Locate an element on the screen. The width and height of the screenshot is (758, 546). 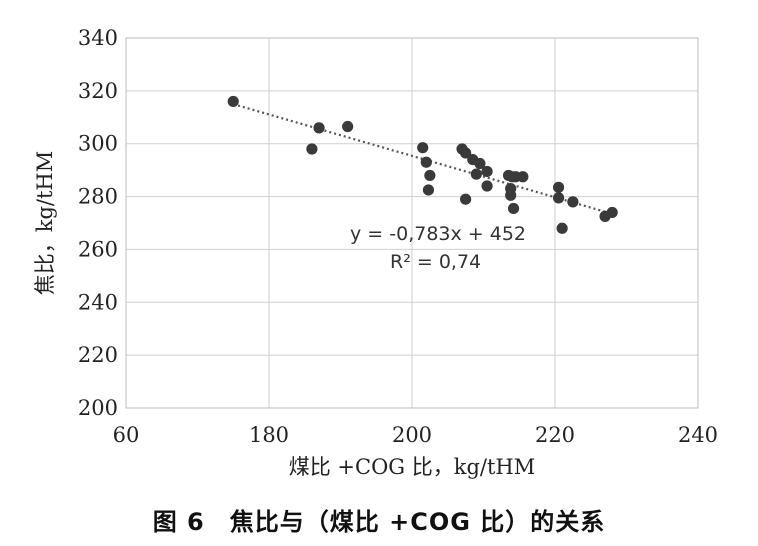
x-axis: 60 180 200 220 240 is located at coordinates (415, 435).